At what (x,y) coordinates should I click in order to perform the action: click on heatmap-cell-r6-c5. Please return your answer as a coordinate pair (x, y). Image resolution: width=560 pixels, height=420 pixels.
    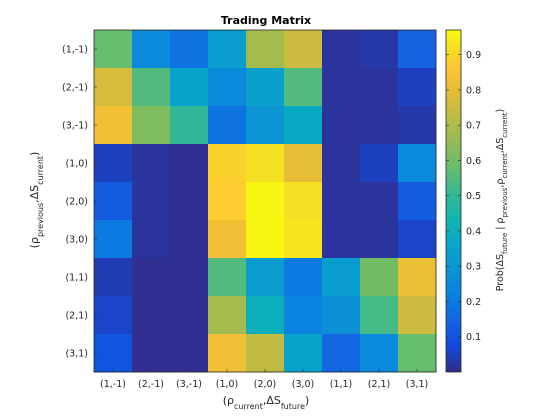
    Looking at the image, I should click on (265, 239).